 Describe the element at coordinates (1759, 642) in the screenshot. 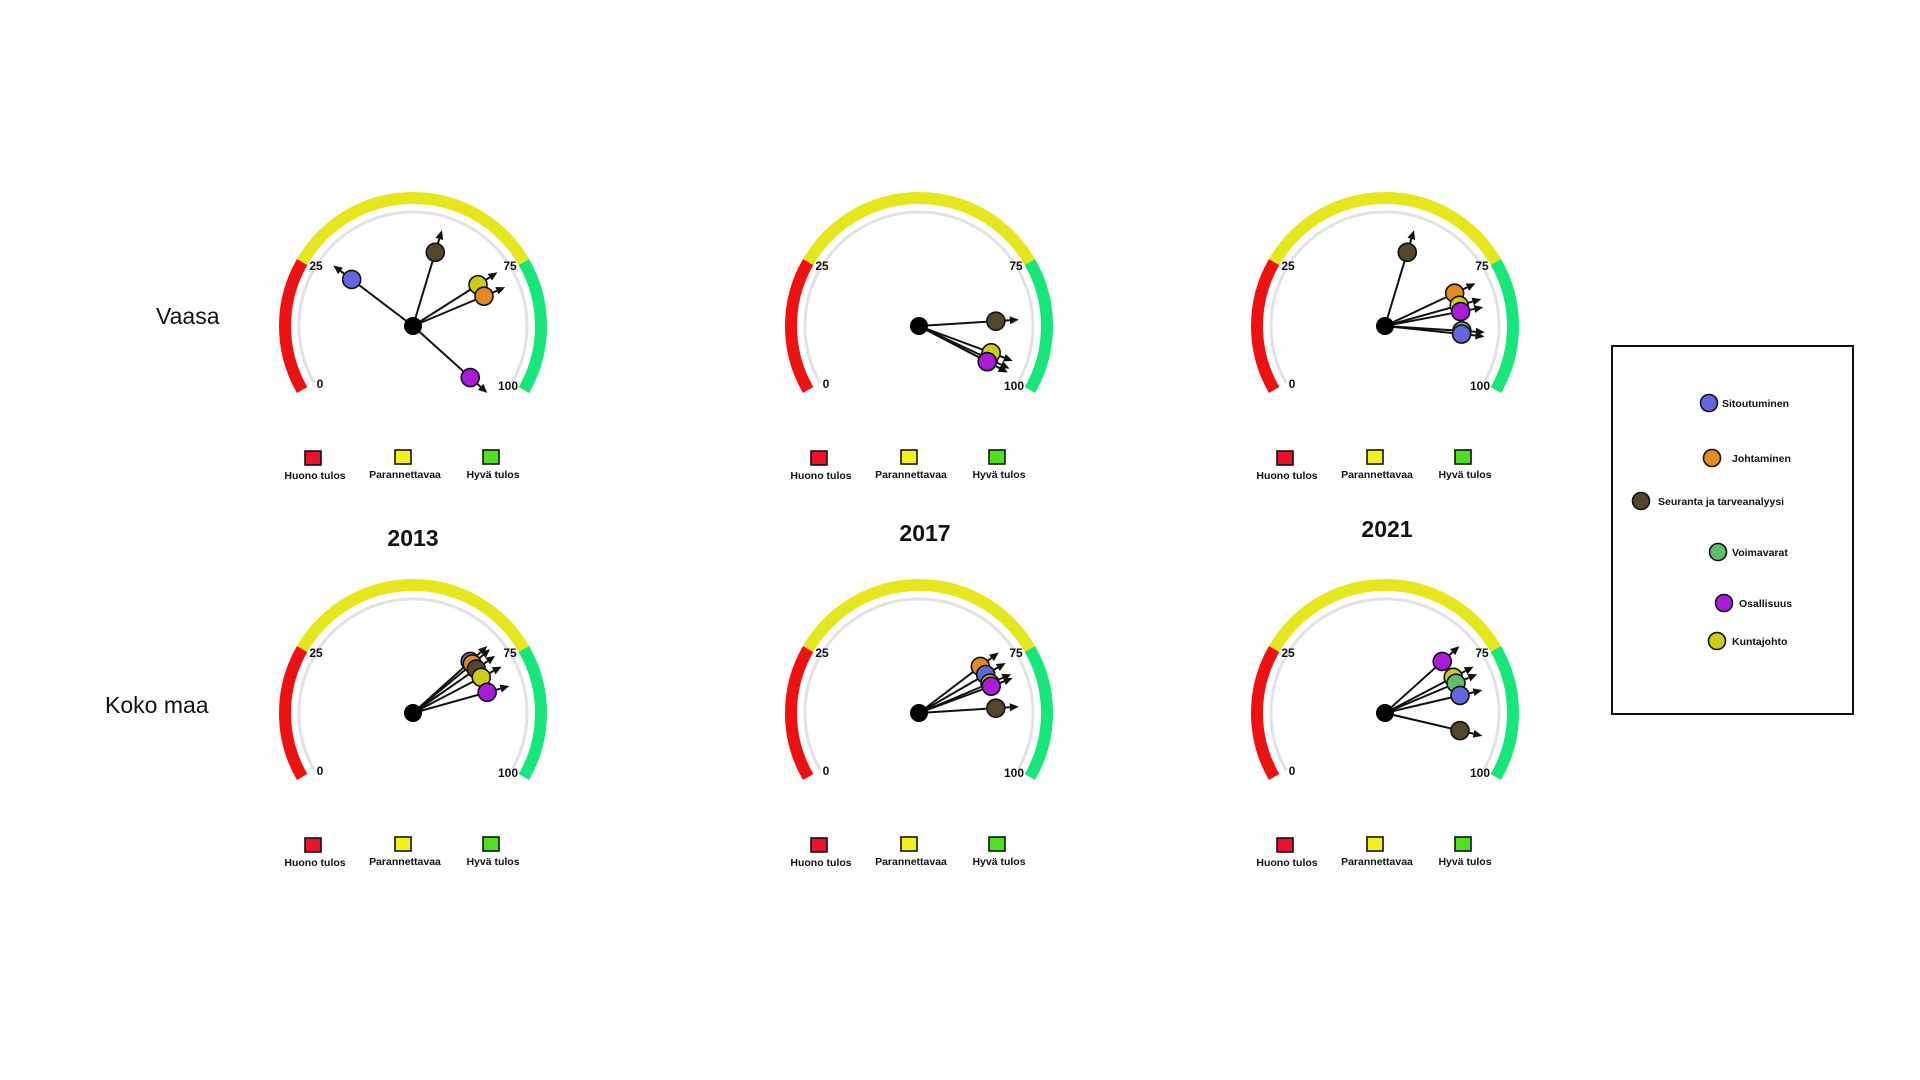

I see `indicator-legend-label: Kuntajohto` at that location.